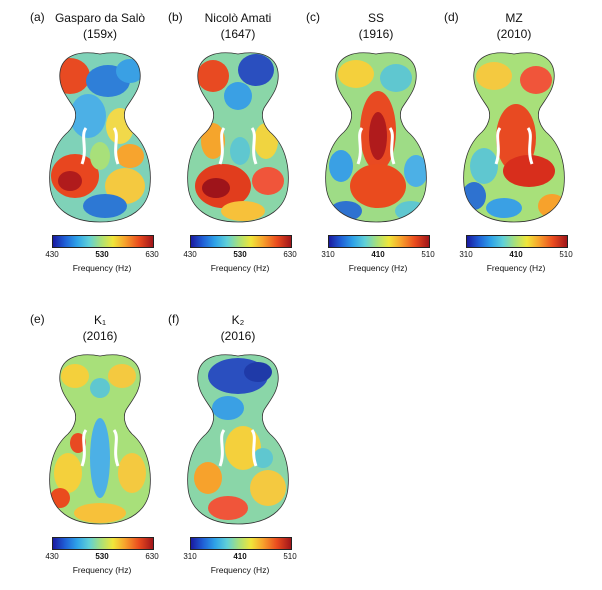 Image resolution: width=602 pixels, height=590 pixels. I want to click on panel-title: Gasparo da Salò (159x), so click(100, 26).